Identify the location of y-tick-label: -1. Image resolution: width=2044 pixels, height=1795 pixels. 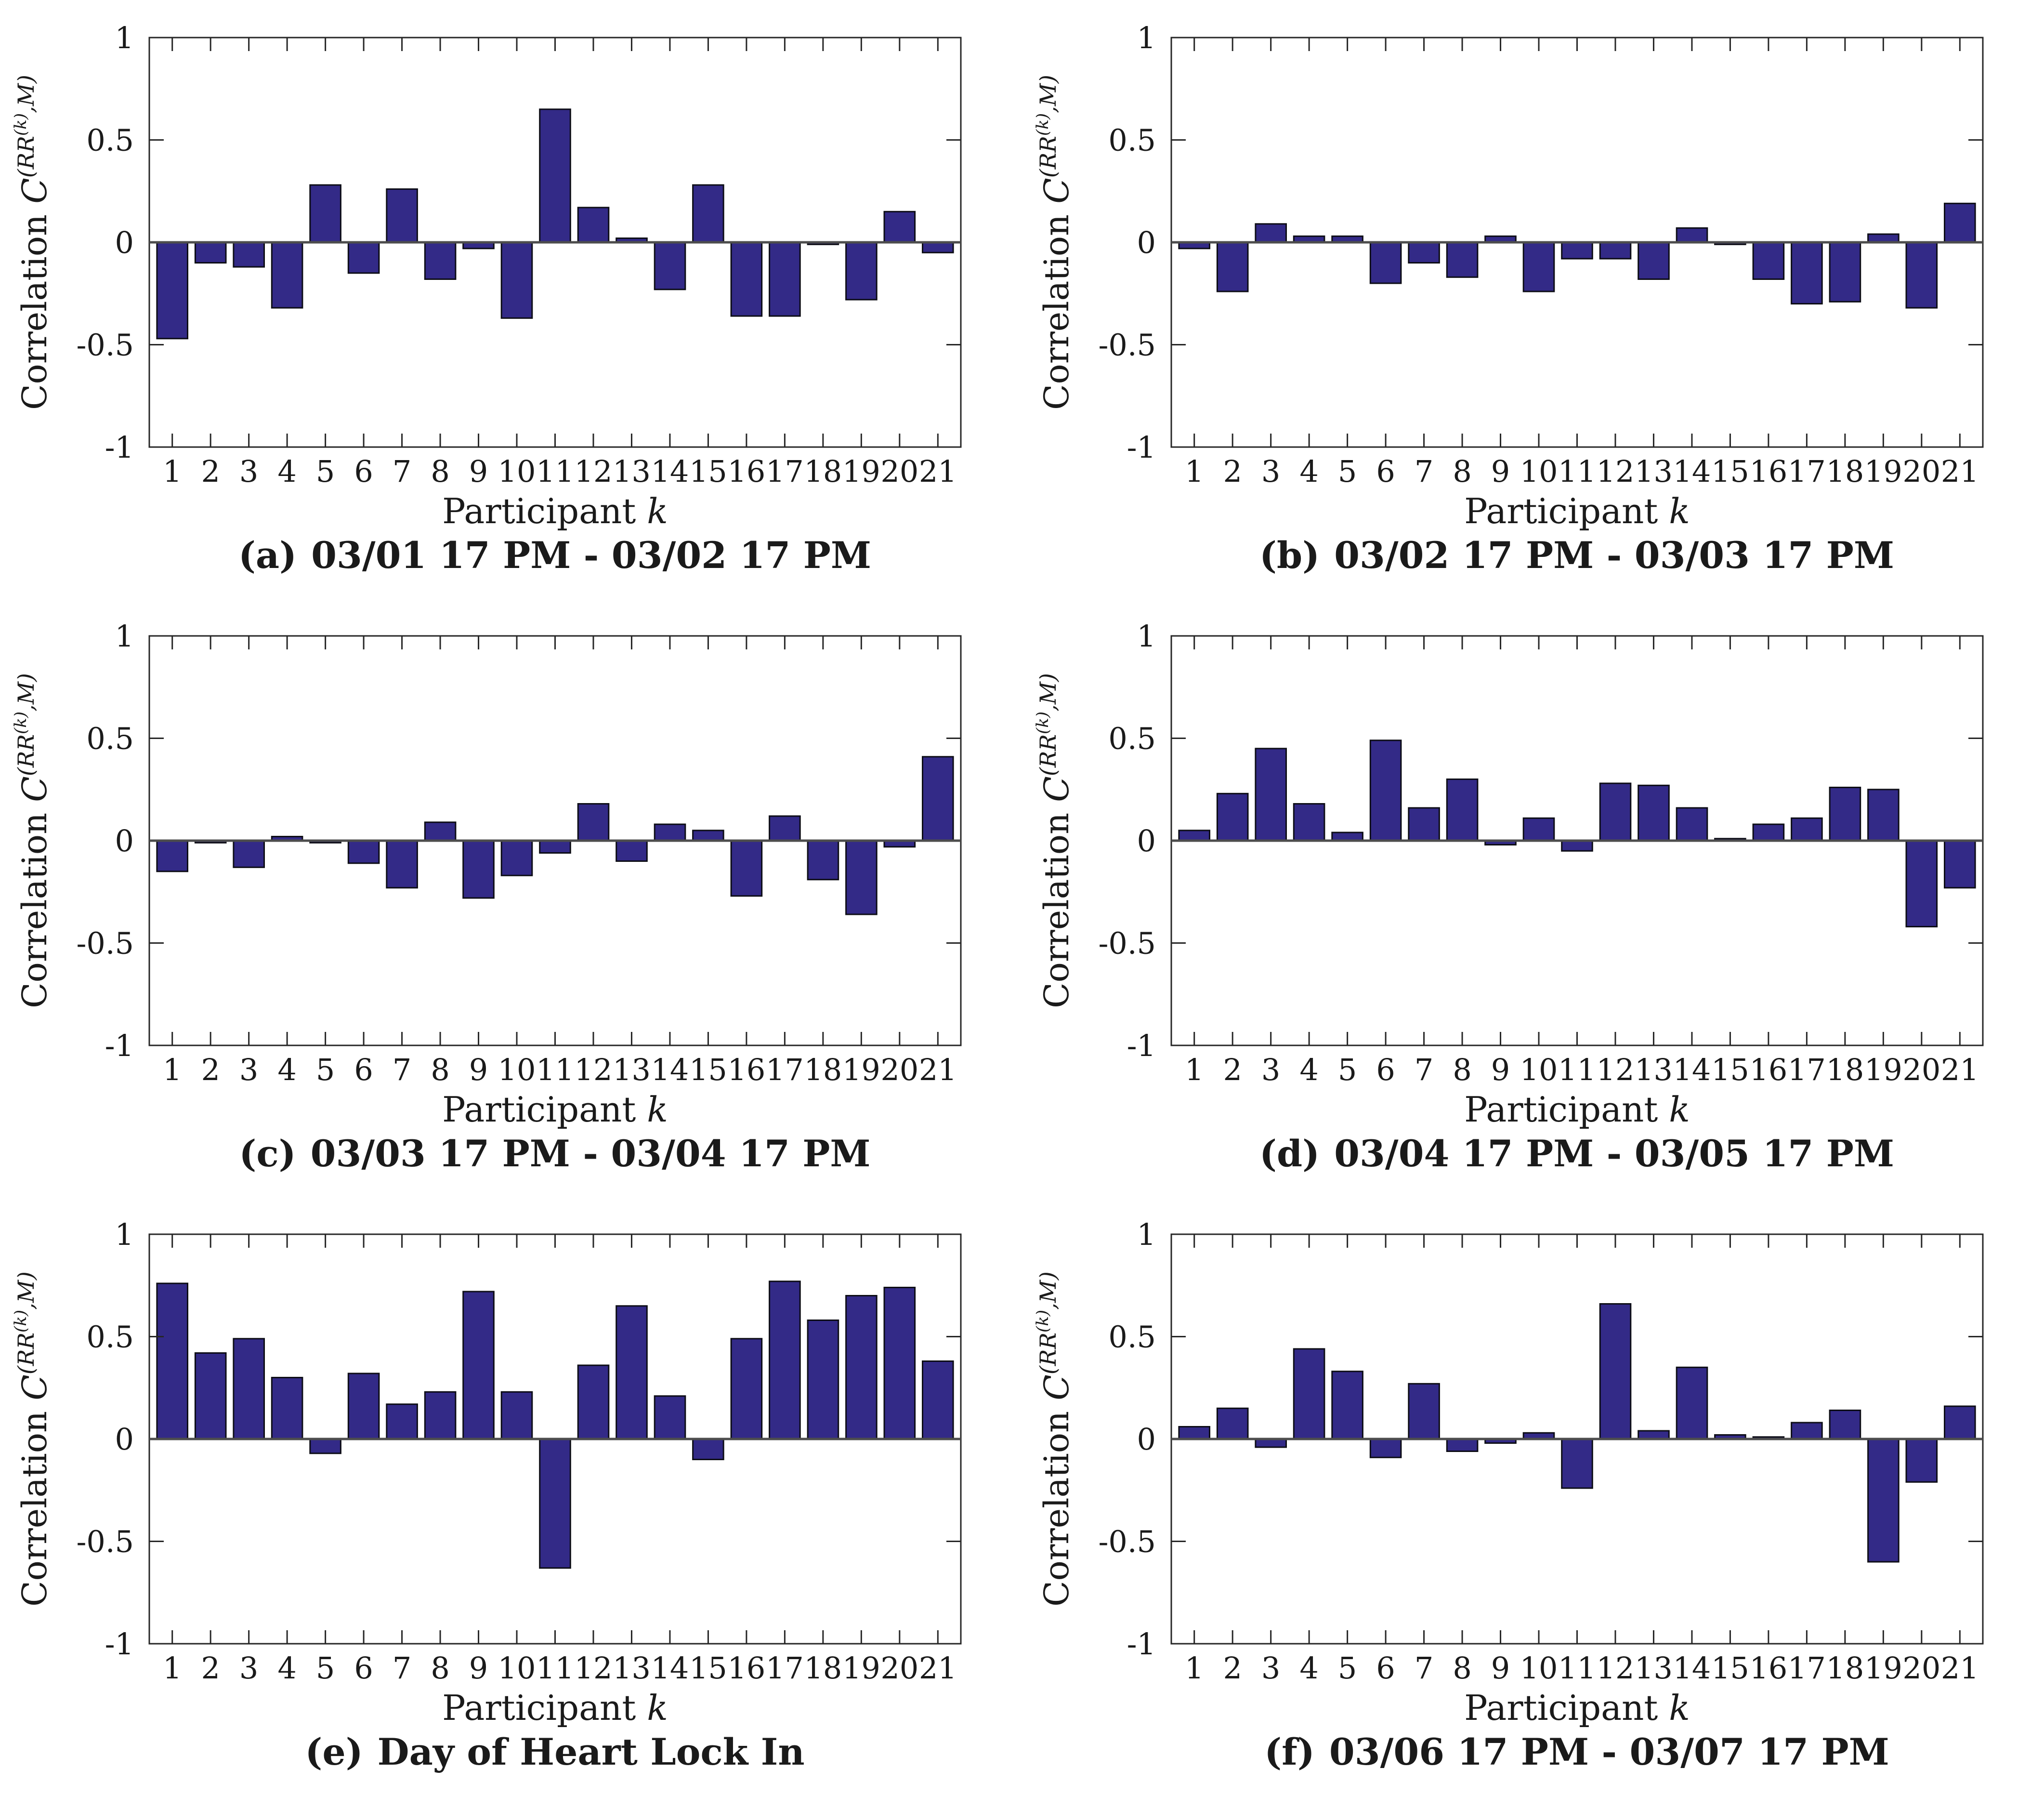
(119, 1045).